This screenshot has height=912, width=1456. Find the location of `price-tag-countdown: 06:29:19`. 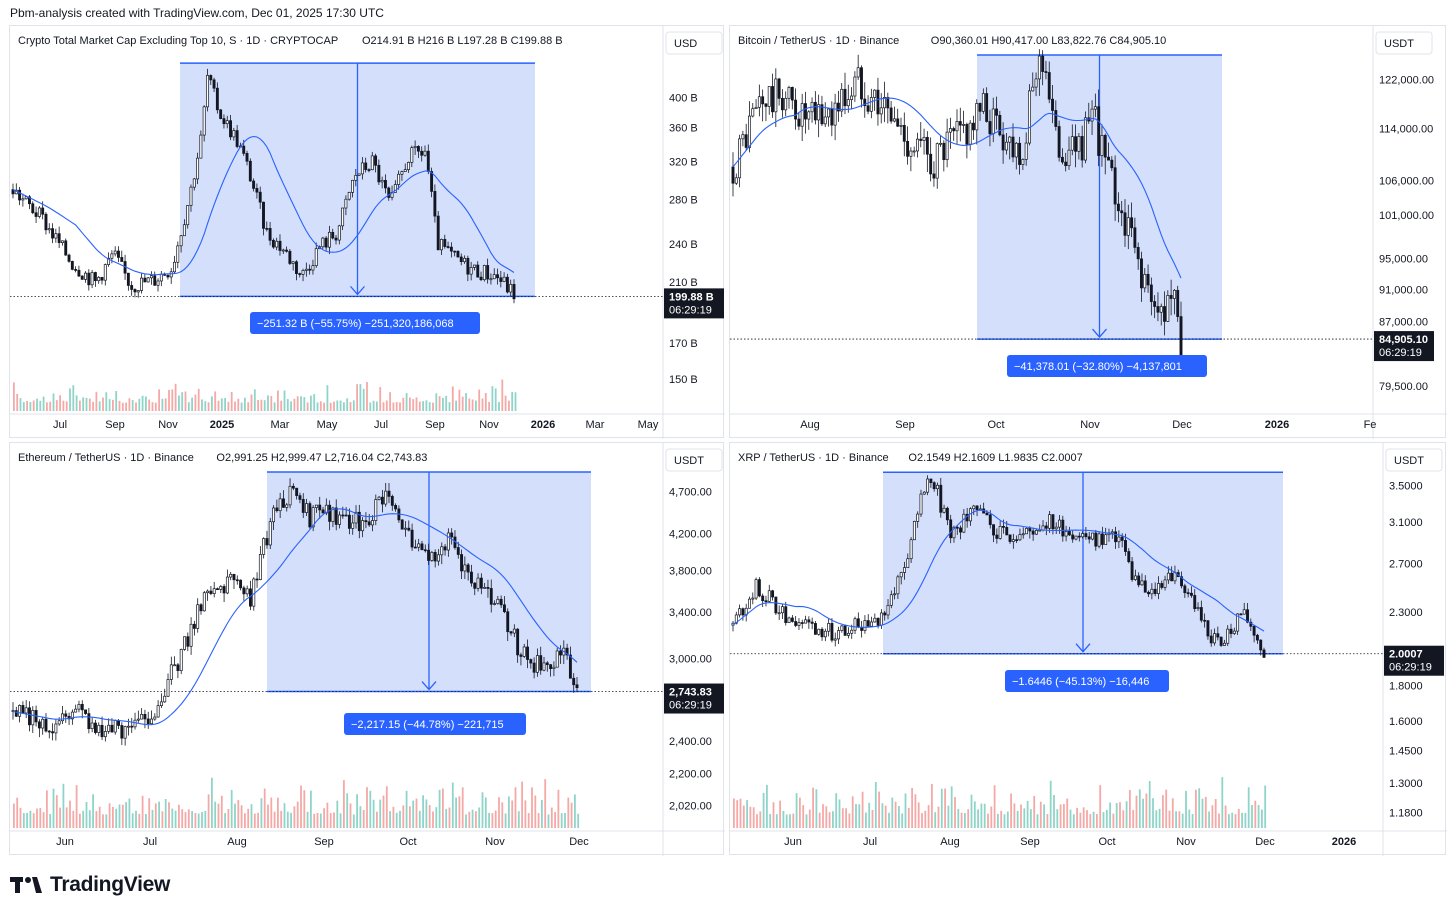

price-tag-countdown: 06:29:19 is located at coordinates (690, 706).